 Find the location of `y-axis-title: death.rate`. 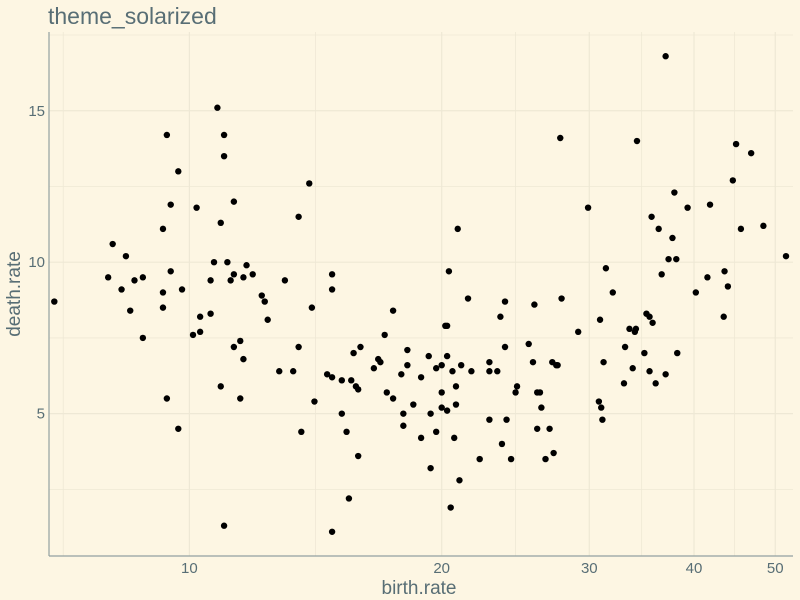

y-axis-title: death.rate is located at coordinates (14, 294).